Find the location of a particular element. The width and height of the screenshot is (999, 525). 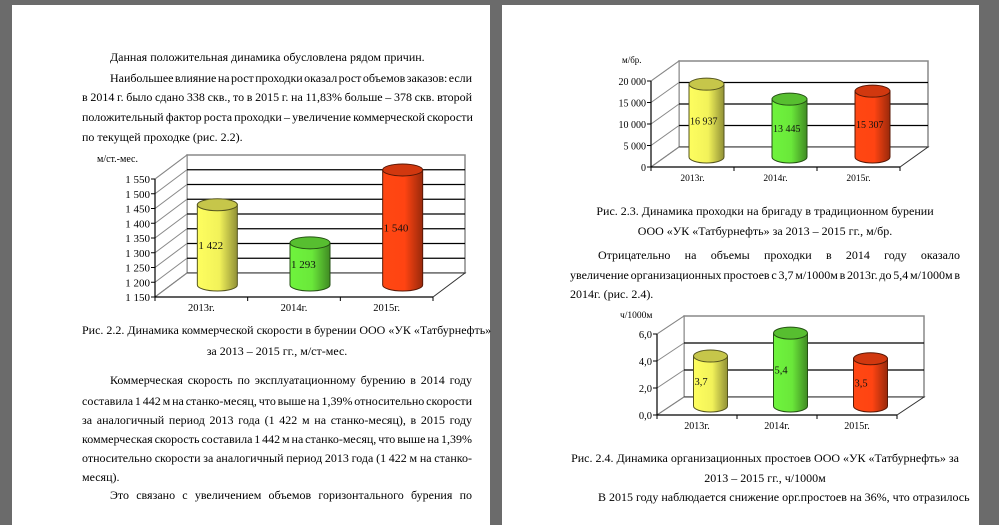

y-tick-label: 1 500 is located at coordinates (137, 195).